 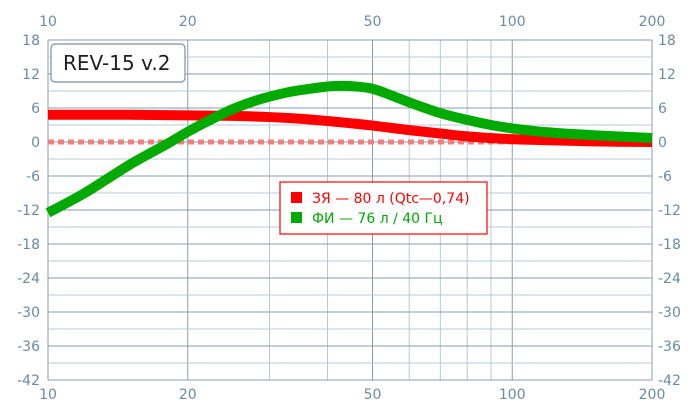 I want to click on y-tick-label-right: 12, so click(x=667, y=75).